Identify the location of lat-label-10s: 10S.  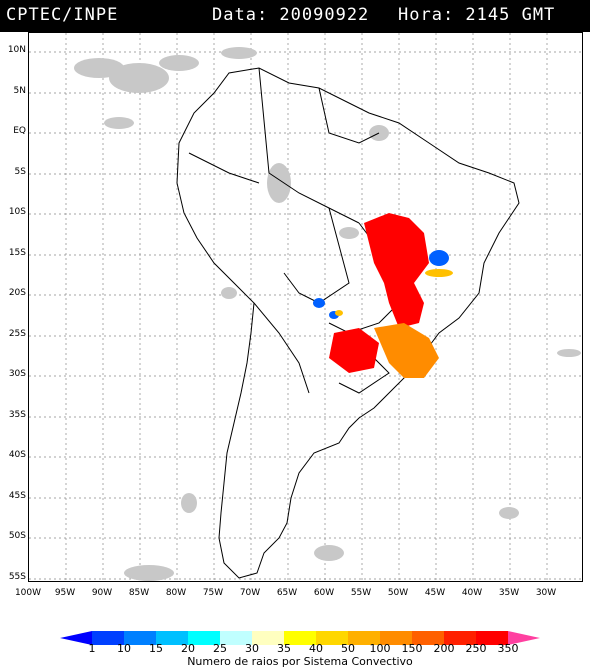
(17, 212).